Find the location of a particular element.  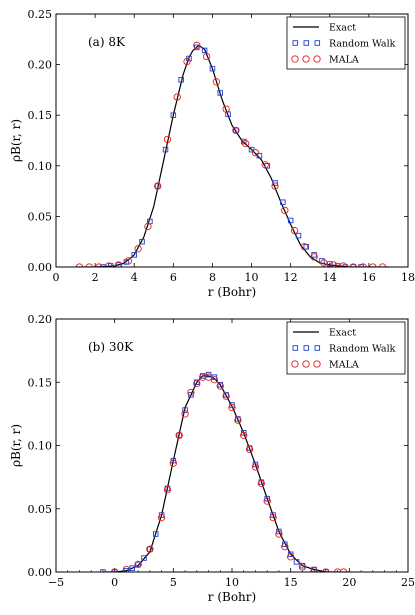

x-tick-label: 10 is located at coordinates (232, 582).